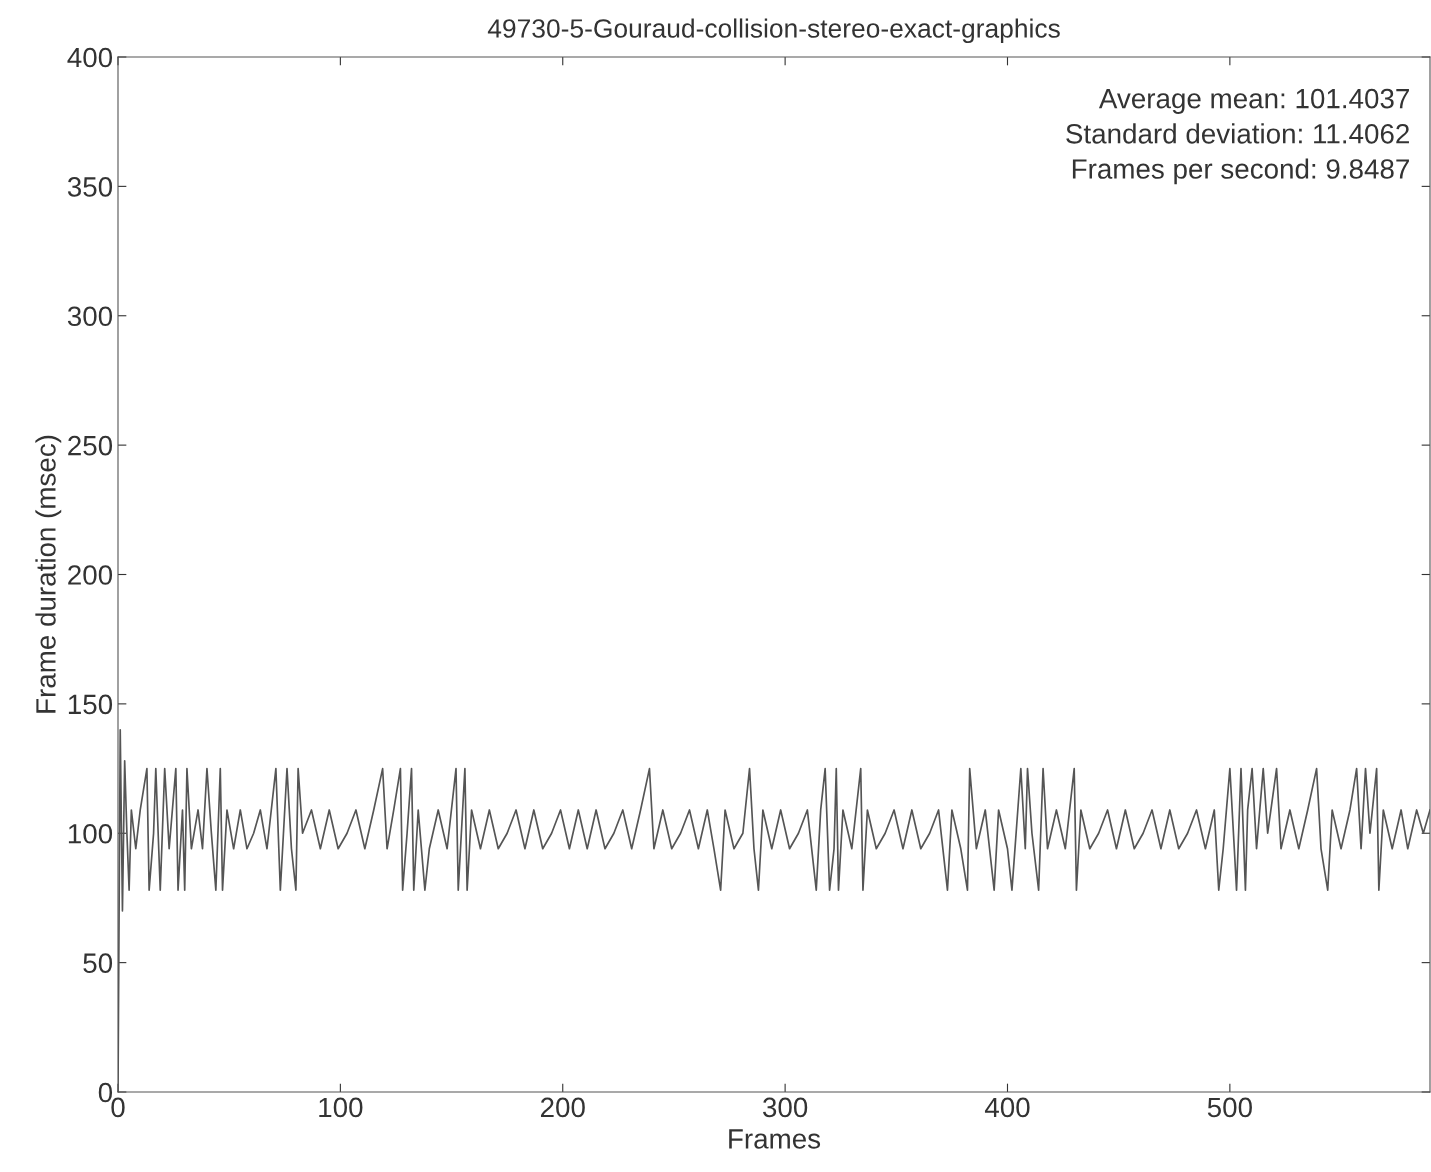 Image resolution: width=1431 pixels, height=1172 pixels. What do you see at coordinates (1007, 1107) in the screenshot?
I see `x-tick-label: 400` at bounding box center [1007, 1107].